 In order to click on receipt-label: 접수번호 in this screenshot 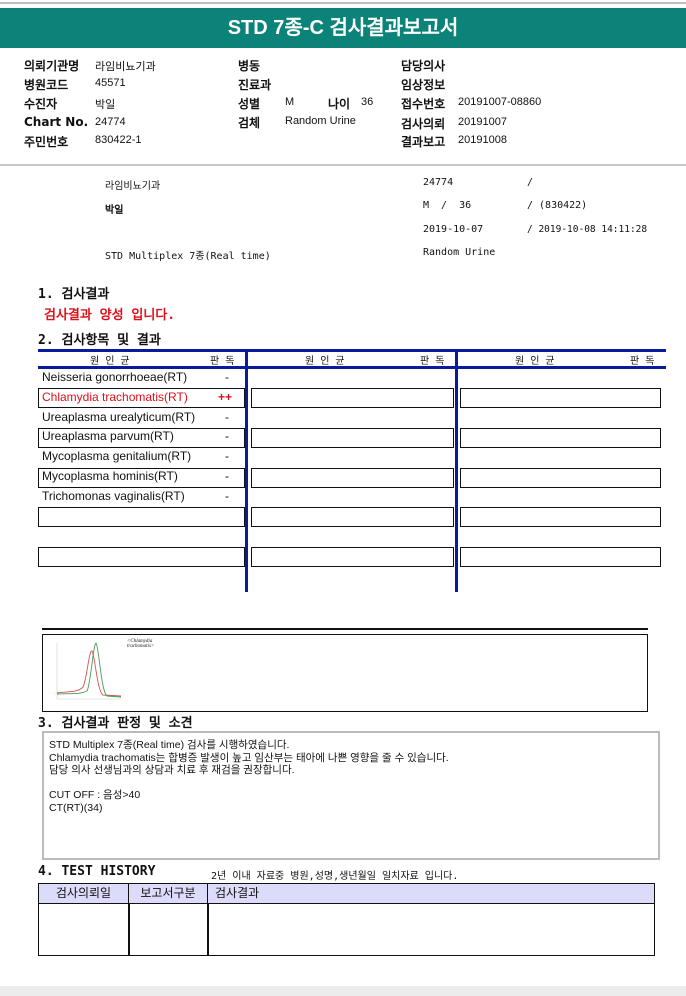, I will do `click(423, 104)`.